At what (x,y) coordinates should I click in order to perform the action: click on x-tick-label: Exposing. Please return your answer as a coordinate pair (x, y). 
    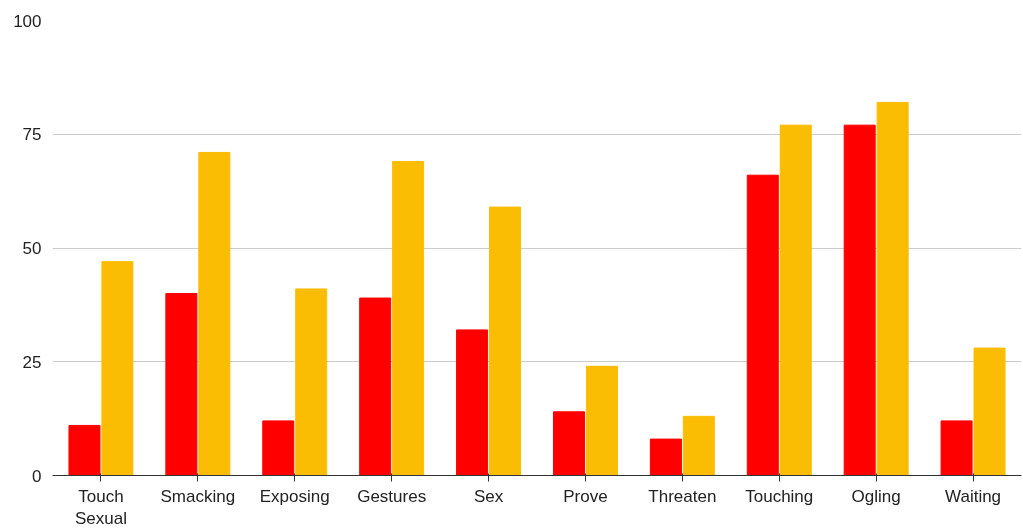
    Looking at the image, I should click on (294, 496).